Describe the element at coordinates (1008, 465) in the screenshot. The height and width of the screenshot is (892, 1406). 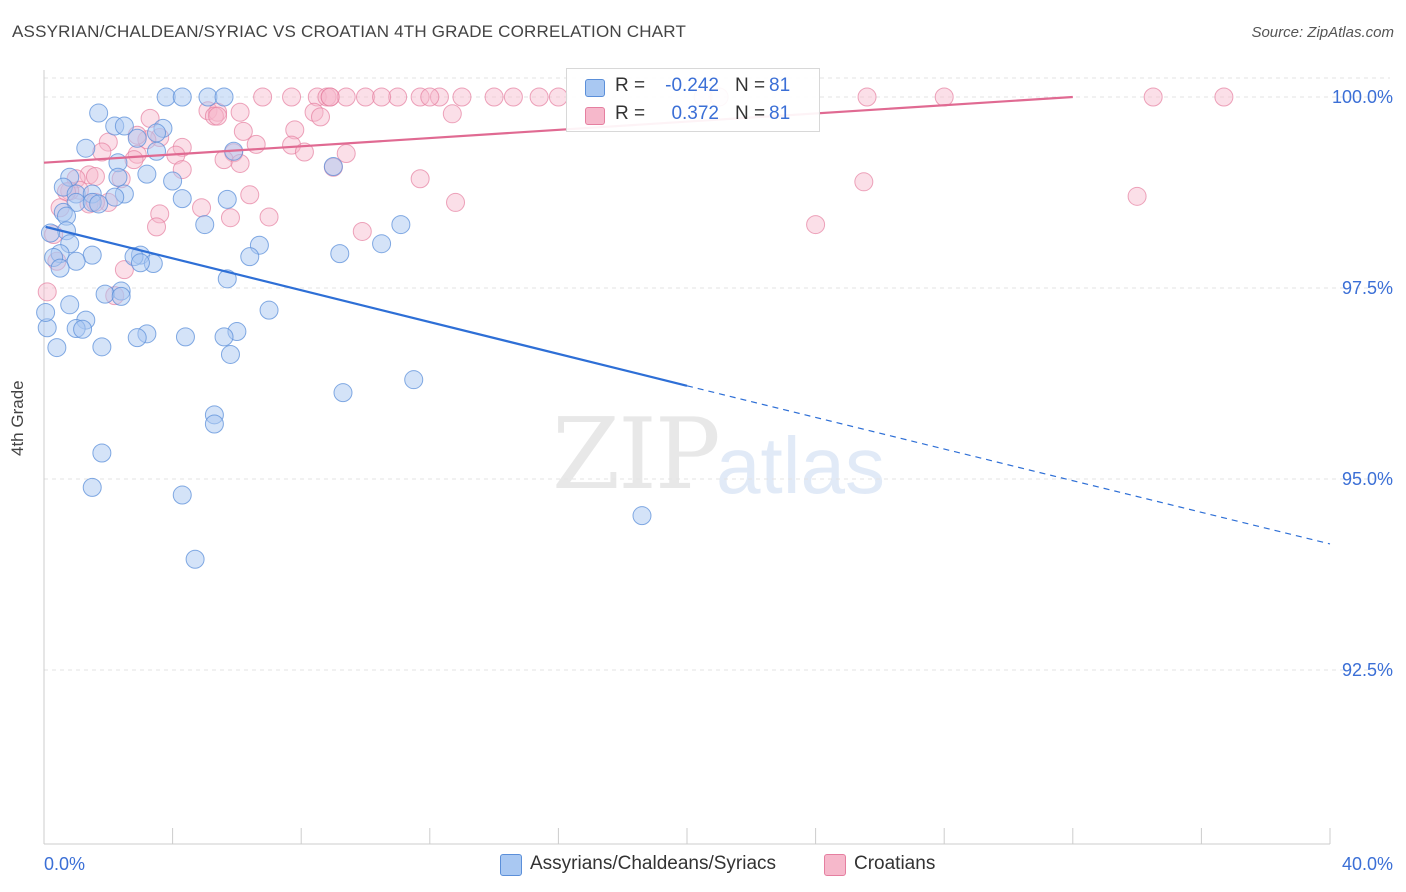
I see `assyrians-trend-extension` at that location.